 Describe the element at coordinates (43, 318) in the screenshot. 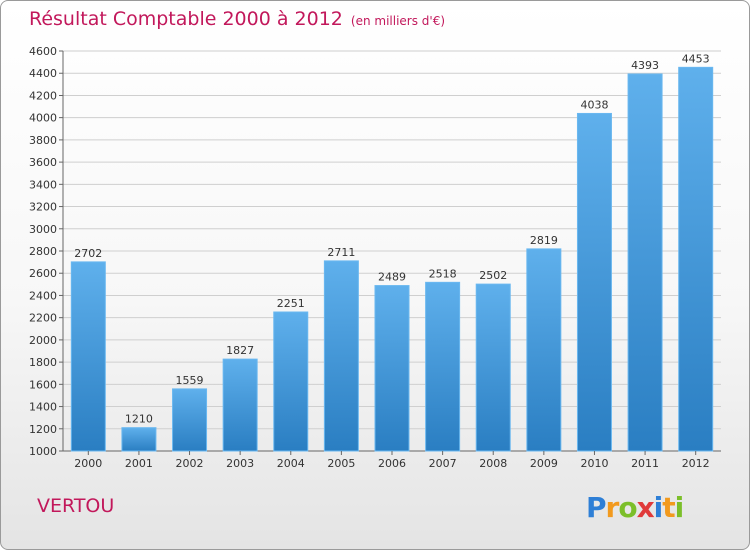

I see `y-tick-label: 2200` at that location.